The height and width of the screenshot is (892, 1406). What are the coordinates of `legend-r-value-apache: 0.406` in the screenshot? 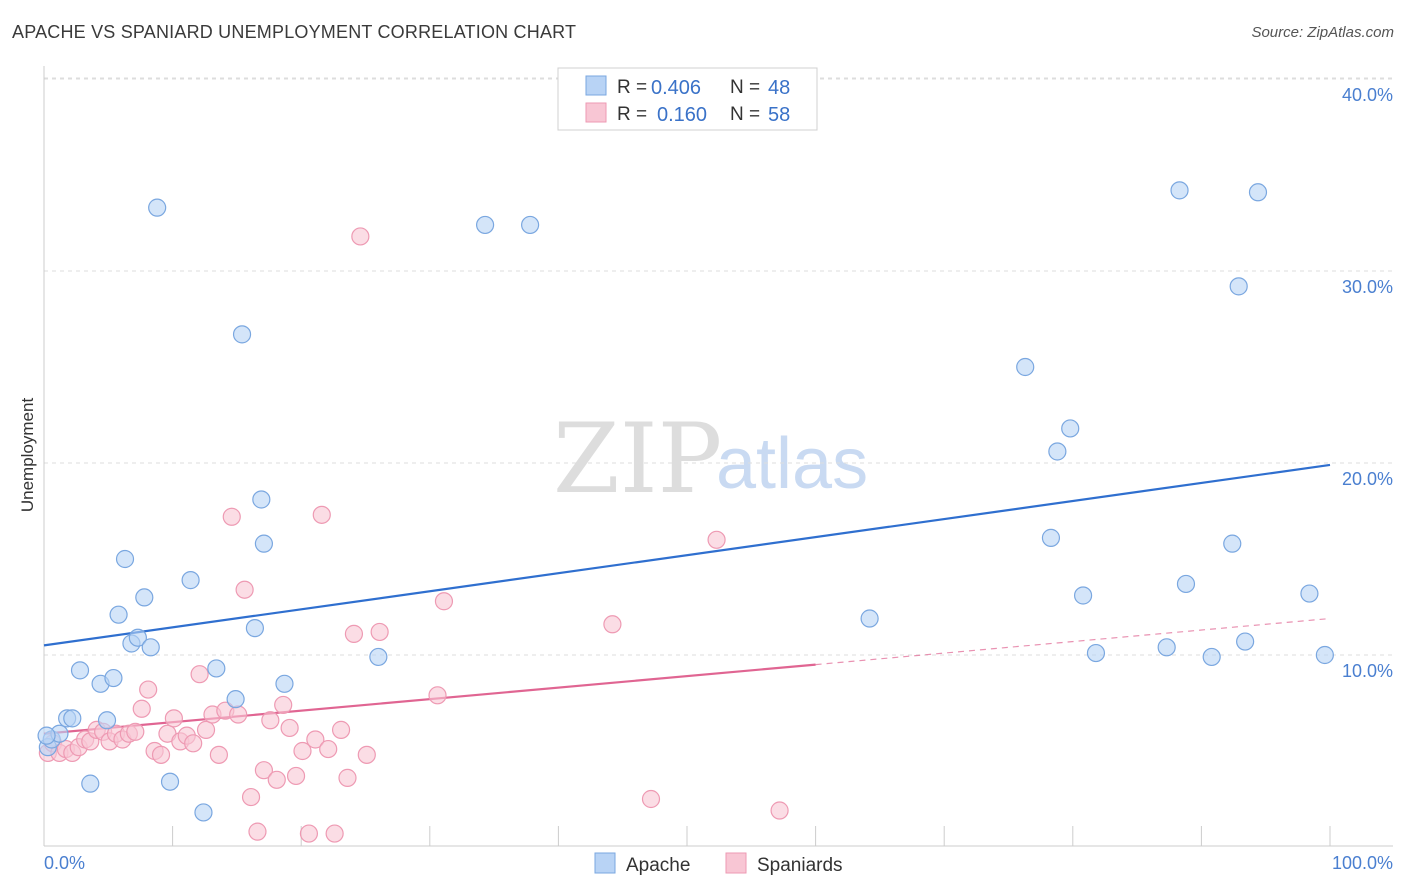 It's located at (676, 88).